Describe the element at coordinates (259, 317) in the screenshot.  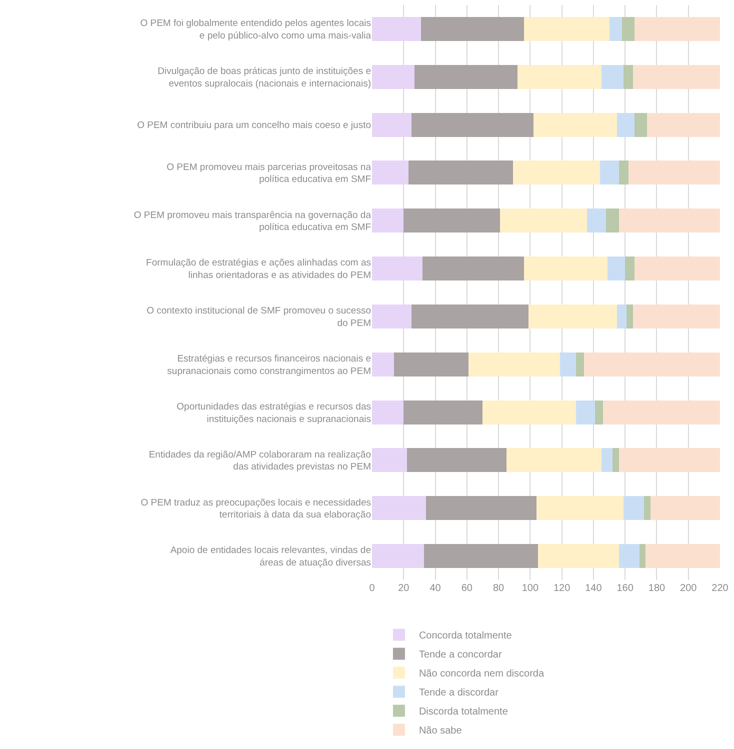
I see `y-tick-label: O contexto institucional de SMF promoveu o sucesso do PEM` at that location.